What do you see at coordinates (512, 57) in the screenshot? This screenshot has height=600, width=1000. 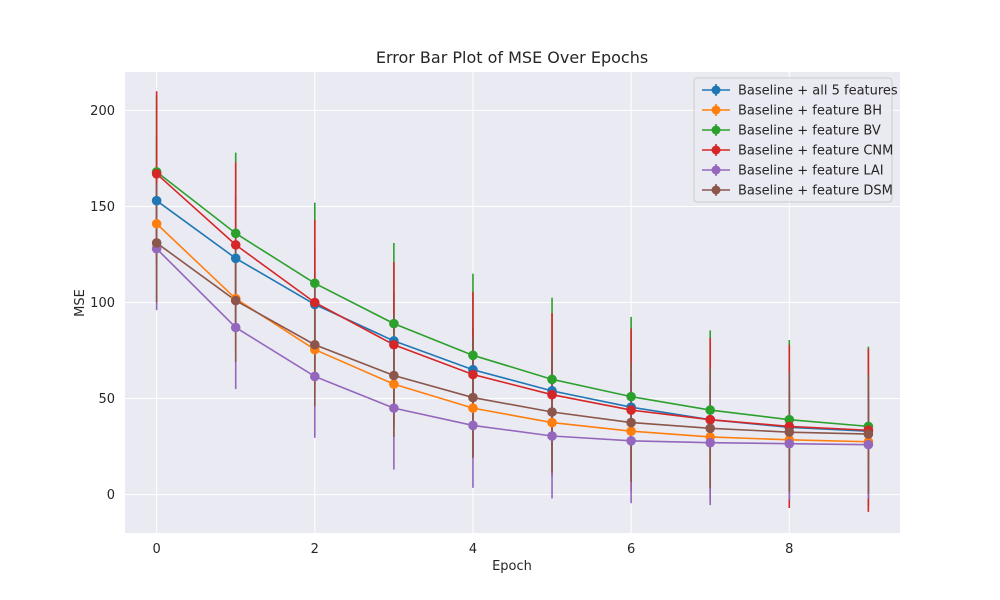 I see `chart-title: Error Bar Plot of MSE Over Epochs` at bounding box center [512, 57].